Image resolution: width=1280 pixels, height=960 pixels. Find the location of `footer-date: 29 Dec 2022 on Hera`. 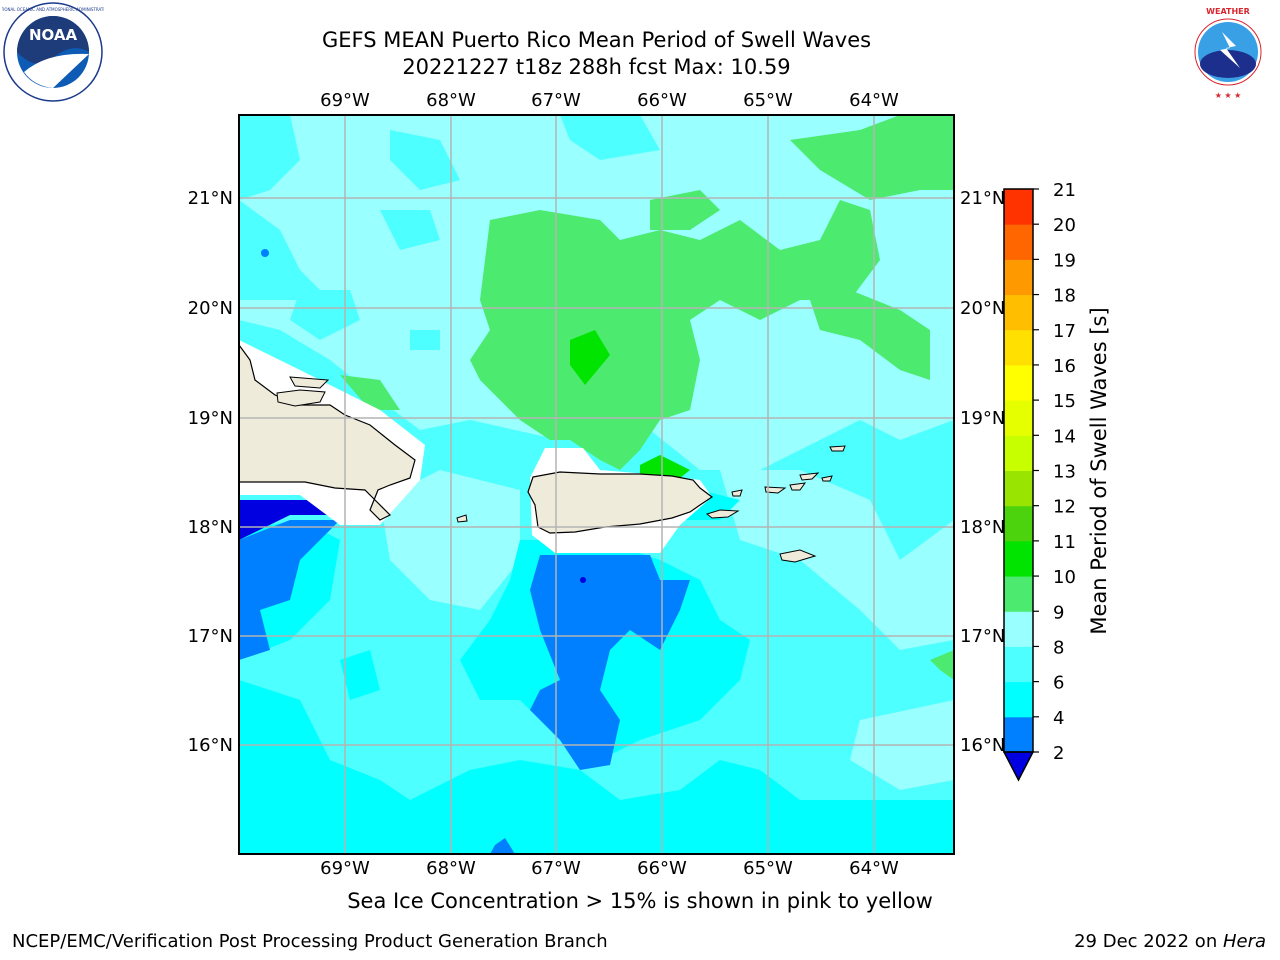

footer-date: 29 Dec 2022 on Hera is located at coordinates (1170, 941).